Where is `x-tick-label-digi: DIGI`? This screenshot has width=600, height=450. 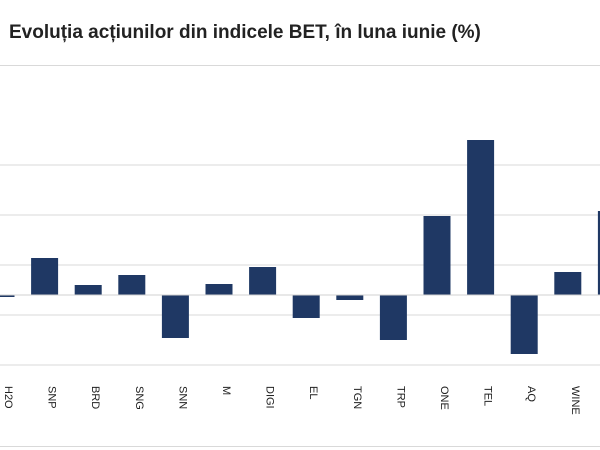
x-tick-label-digi: DIGI is located at coordinates (270, 397).